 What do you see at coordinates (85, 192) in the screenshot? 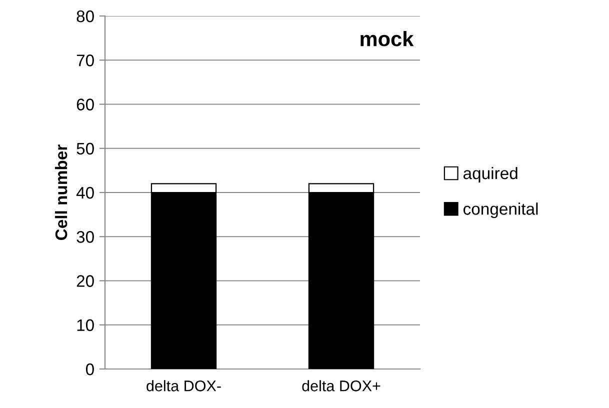
I see `y-tick-label: 40` at bounding box center [85, 192].